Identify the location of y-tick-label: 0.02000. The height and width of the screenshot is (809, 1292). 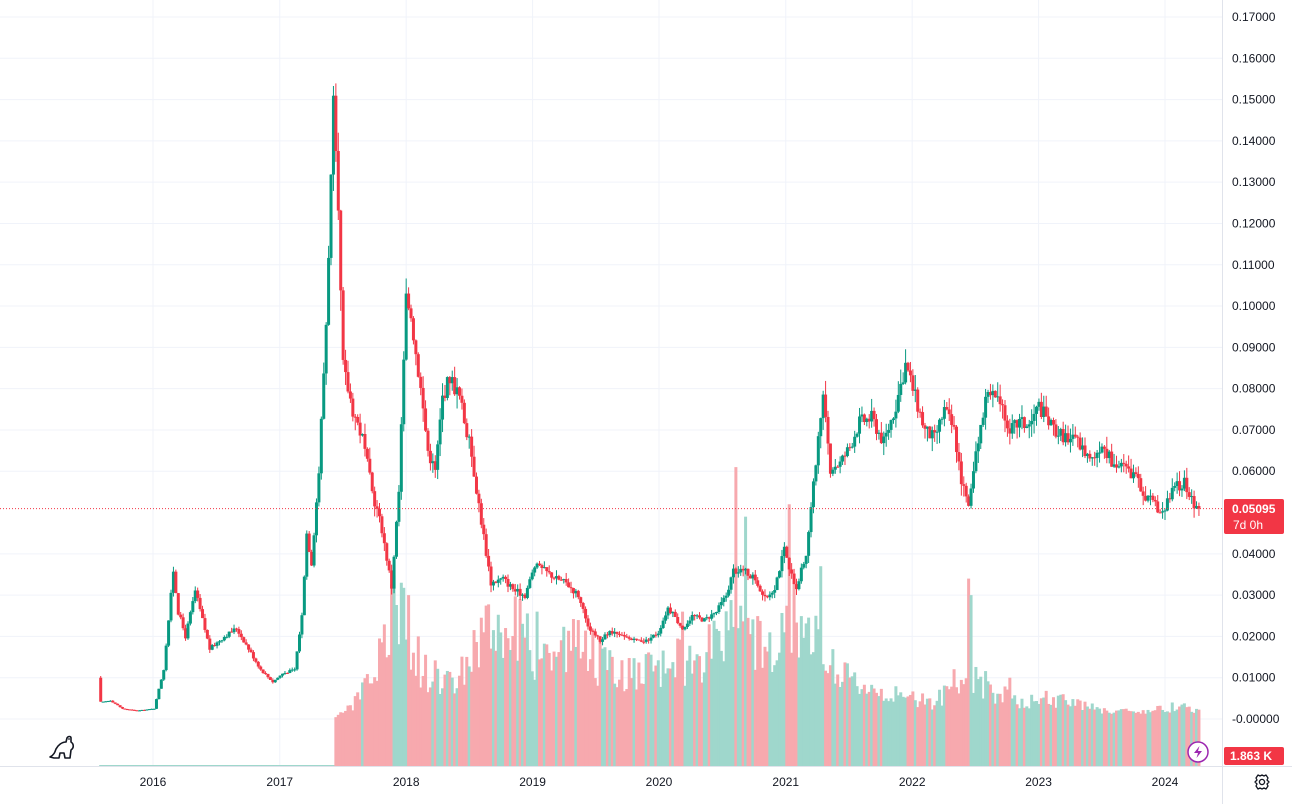
(1254, 636).